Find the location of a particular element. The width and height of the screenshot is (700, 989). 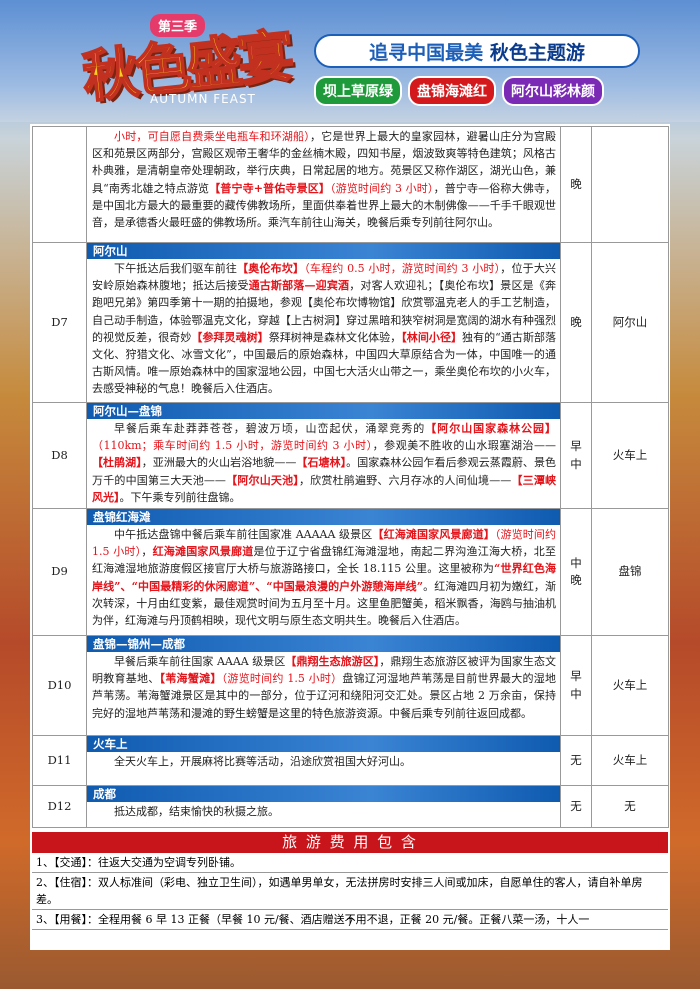

text-run: （游览时间约 3 小时） is located at coordinates (382, 188).